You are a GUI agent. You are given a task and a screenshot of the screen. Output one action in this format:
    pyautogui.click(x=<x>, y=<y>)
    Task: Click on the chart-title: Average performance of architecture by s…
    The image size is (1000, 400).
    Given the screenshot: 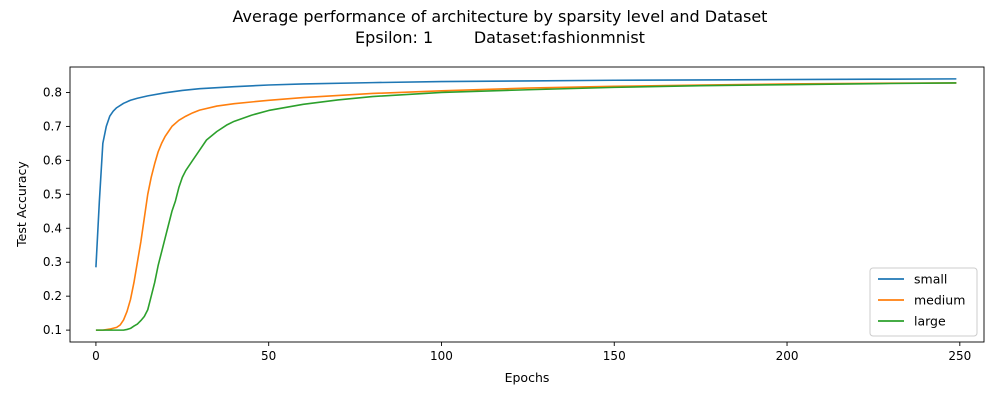 What is the action you would take?
    pyautogui.click(x=500, y=16)
    